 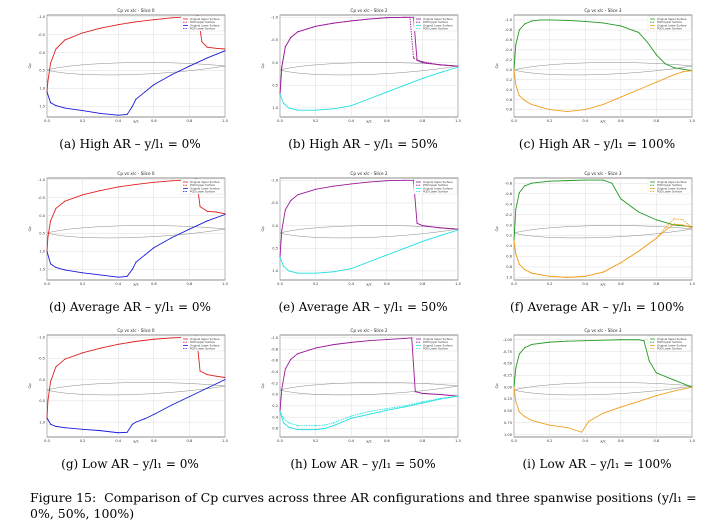 I want to click on subfigure-caption: (g) Low AR – y/l₁ = 0%, so click(x=130, y=464).